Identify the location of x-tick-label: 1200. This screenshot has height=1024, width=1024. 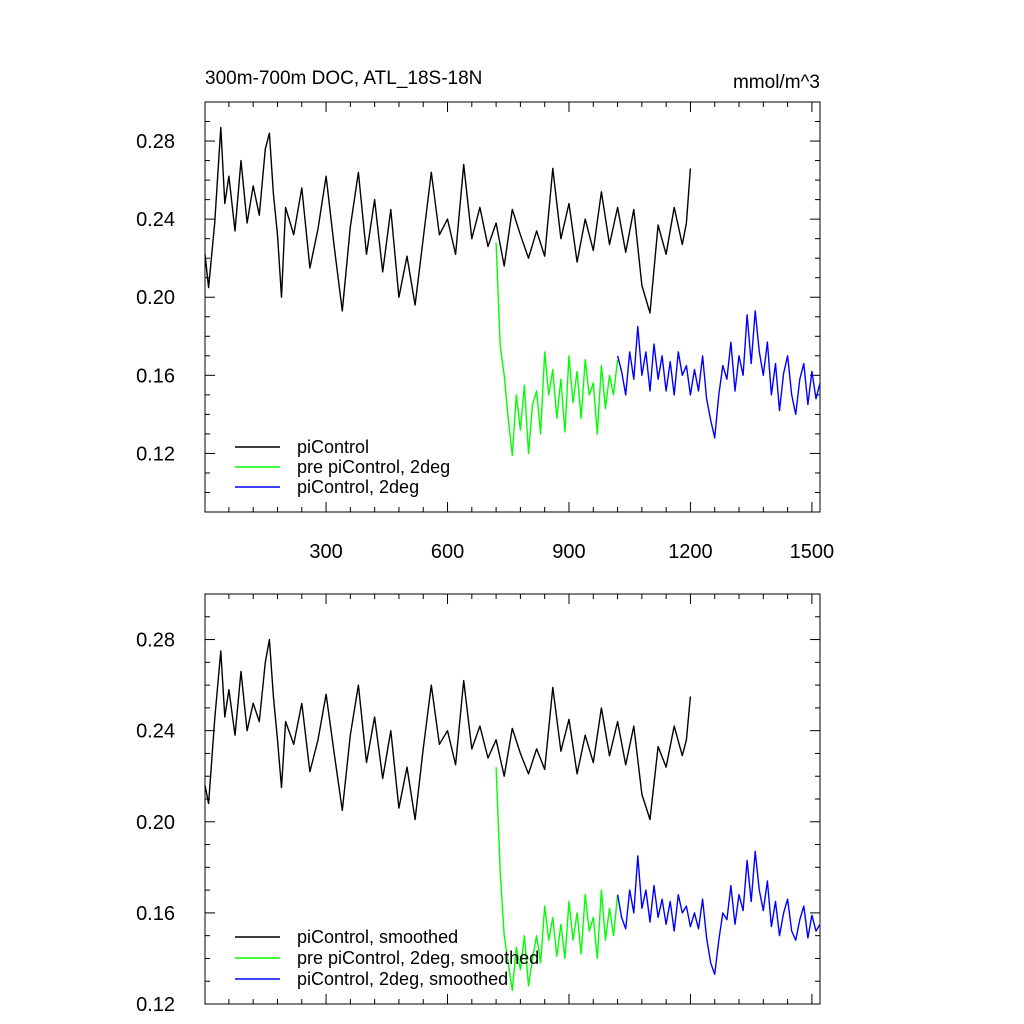
(690, 552).